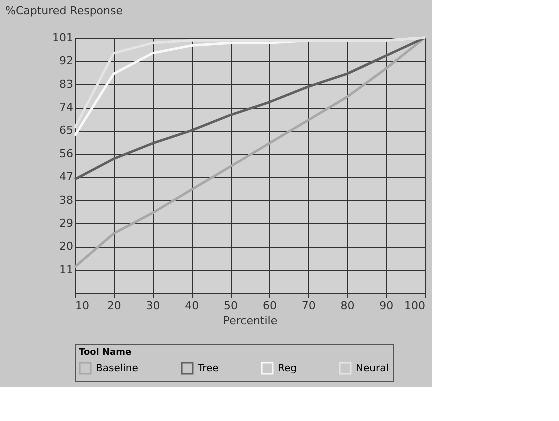 The width and height of the screenshot is (559, 421). Describe the element at coordinates (287, 369) in the screenshot. I see `legend-label: Reg` at that location.